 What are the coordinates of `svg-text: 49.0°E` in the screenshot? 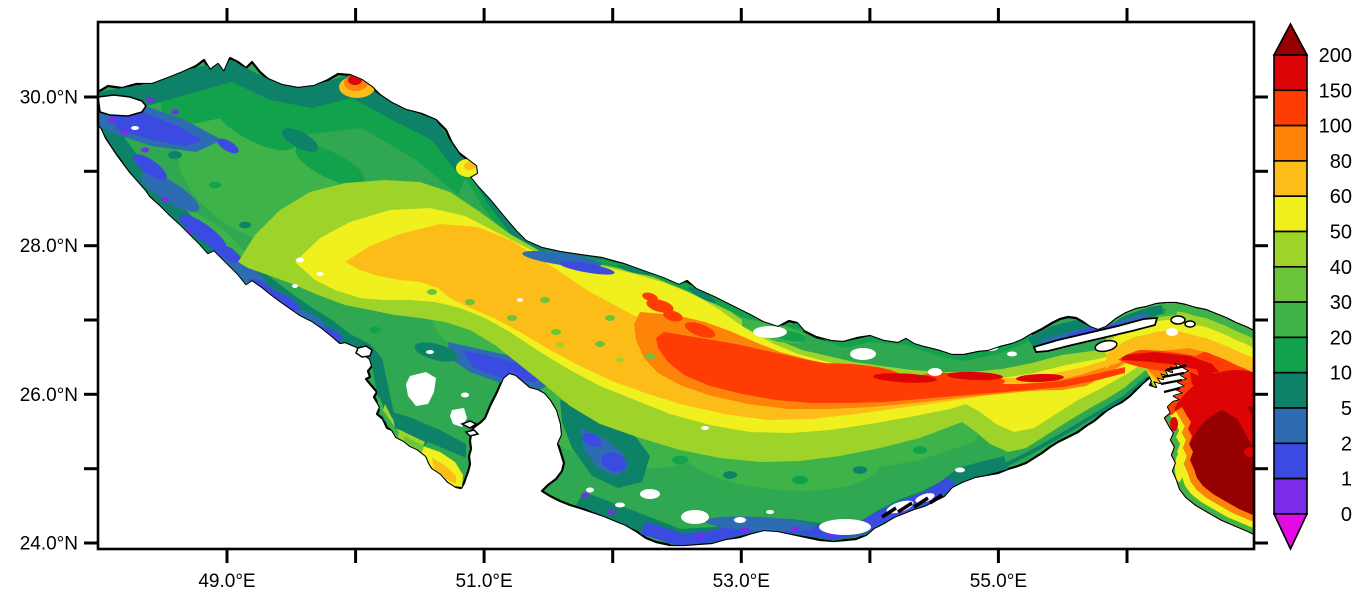 It's located at (226, 581).